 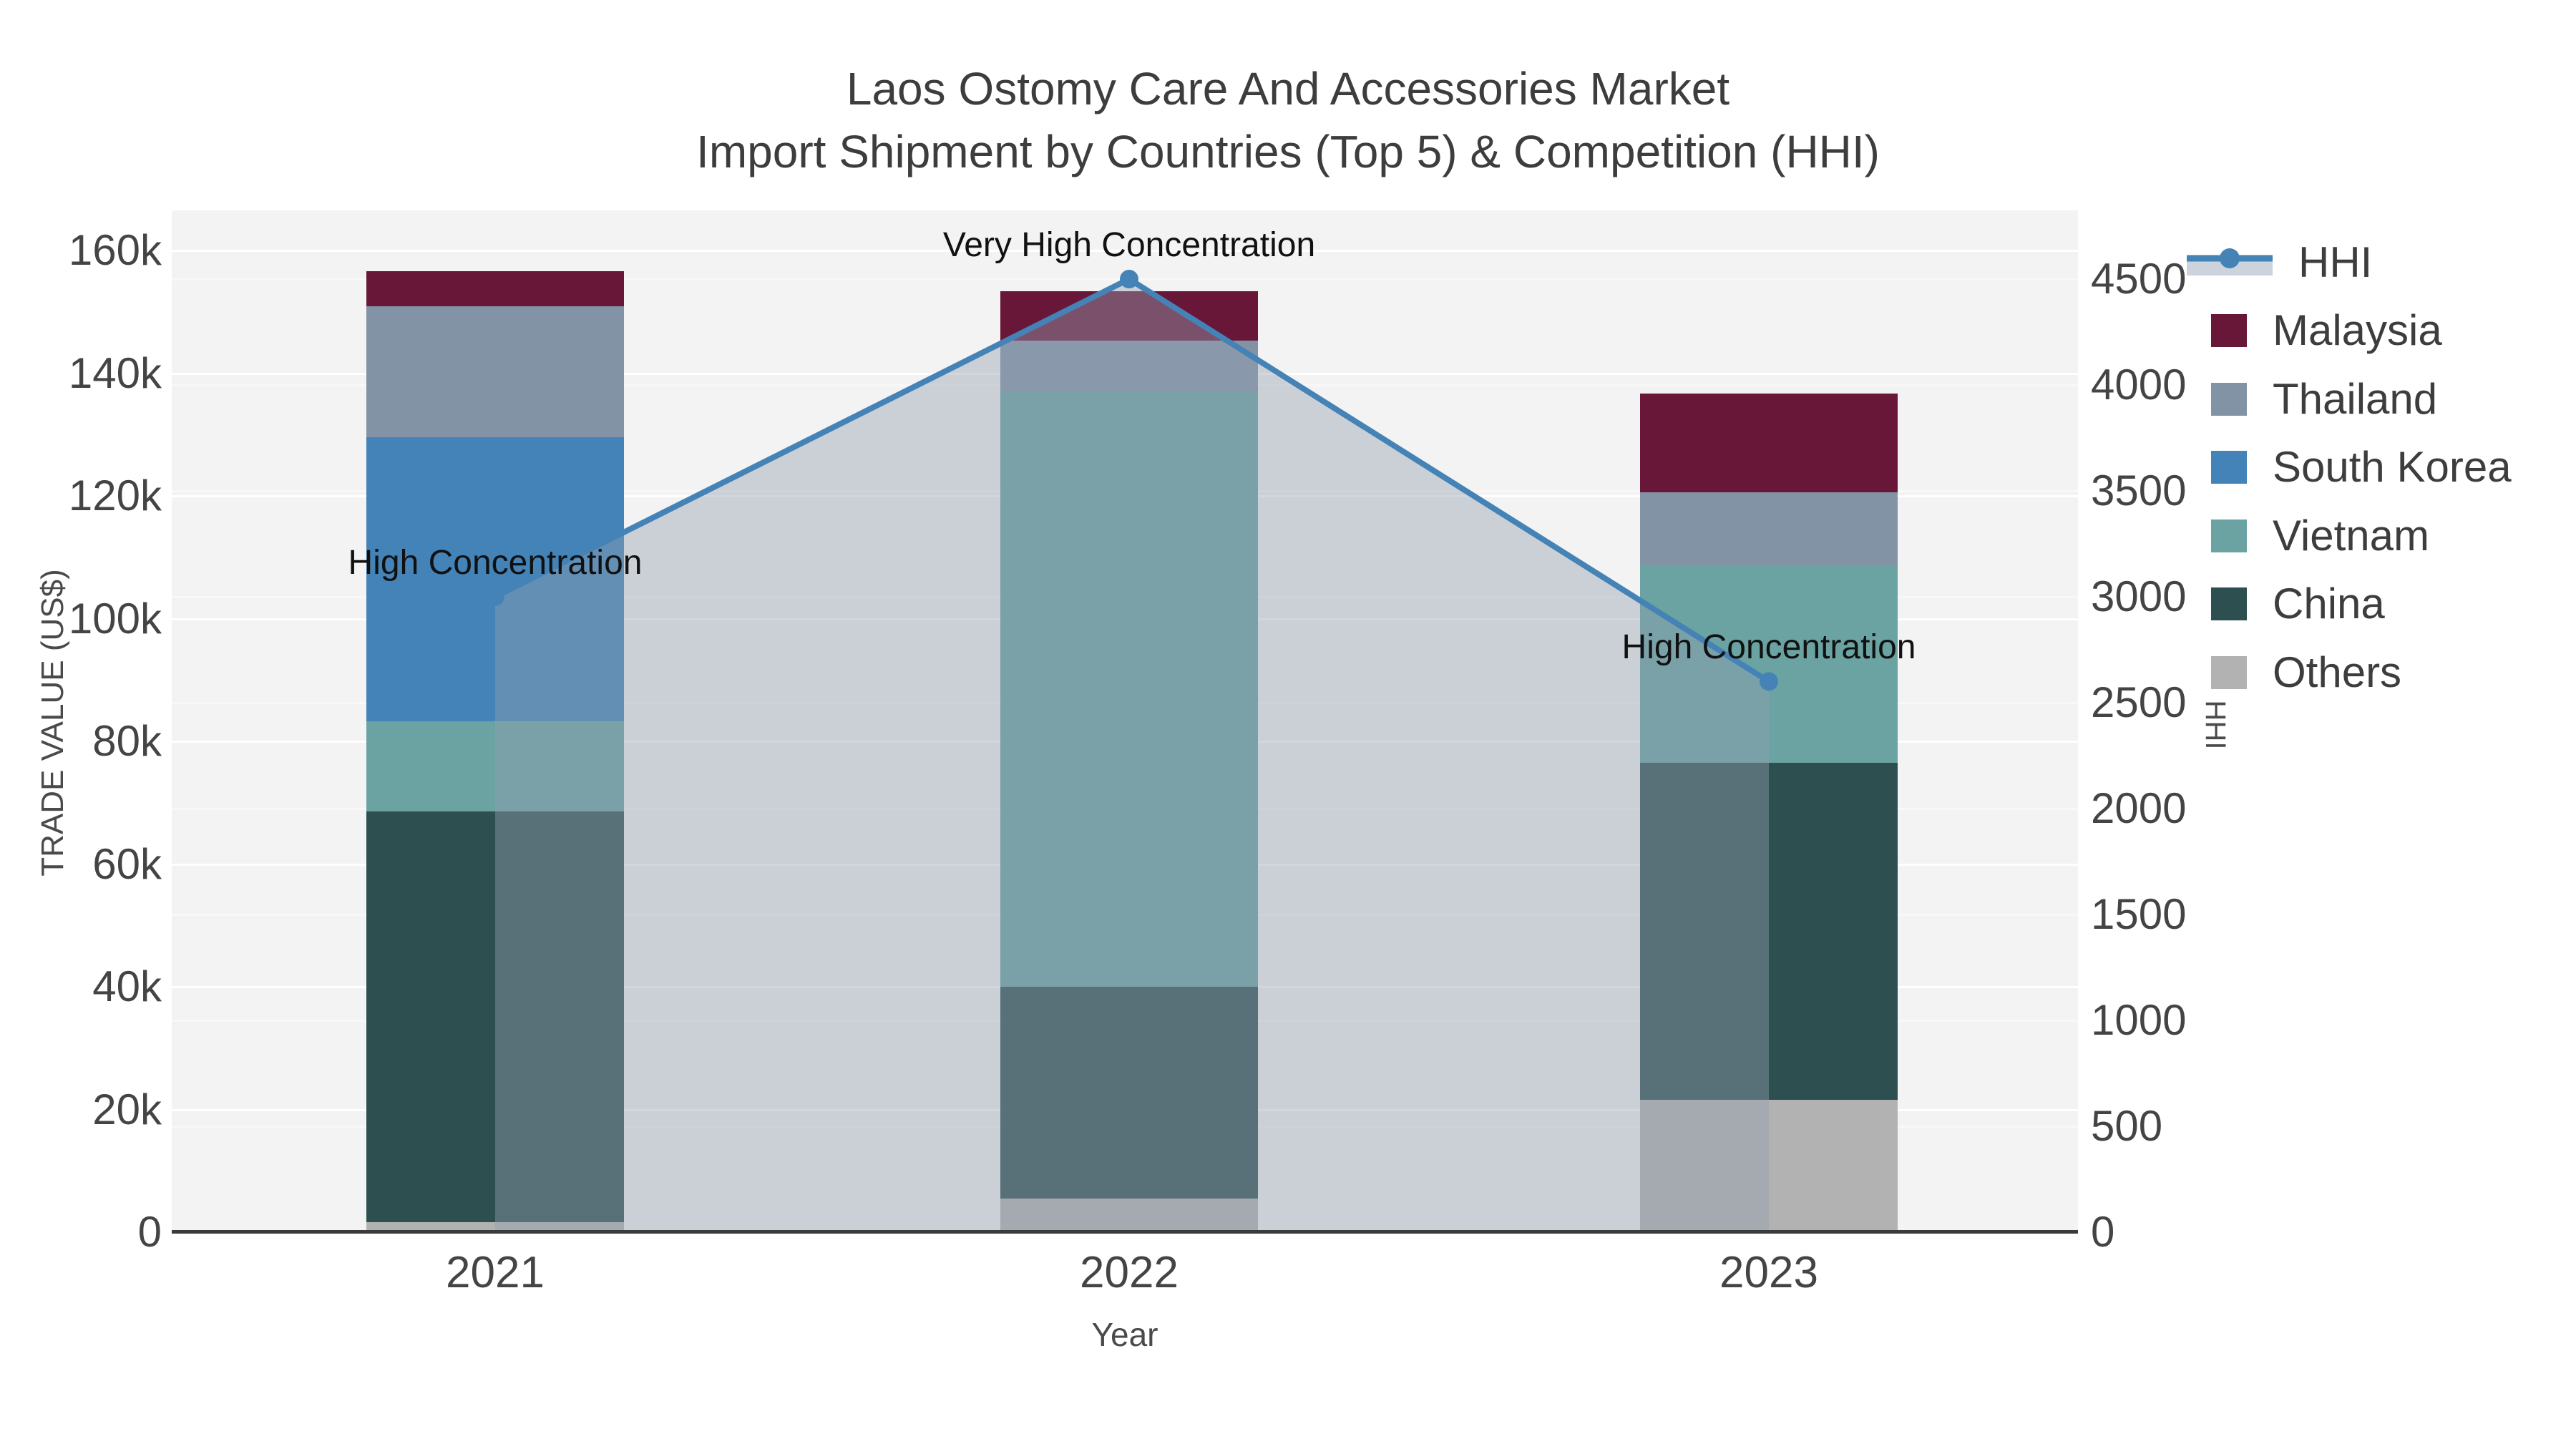 I want to click on legend-item-malaysia: Malaysia, so click(x=2314, y=330).